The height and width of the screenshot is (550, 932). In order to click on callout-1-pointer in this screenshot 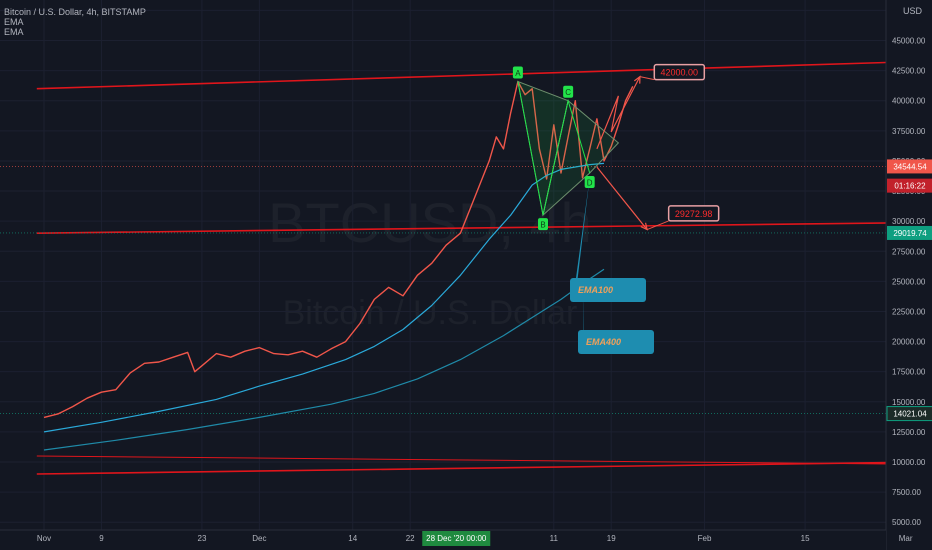, I will do `click(583, 234)`.